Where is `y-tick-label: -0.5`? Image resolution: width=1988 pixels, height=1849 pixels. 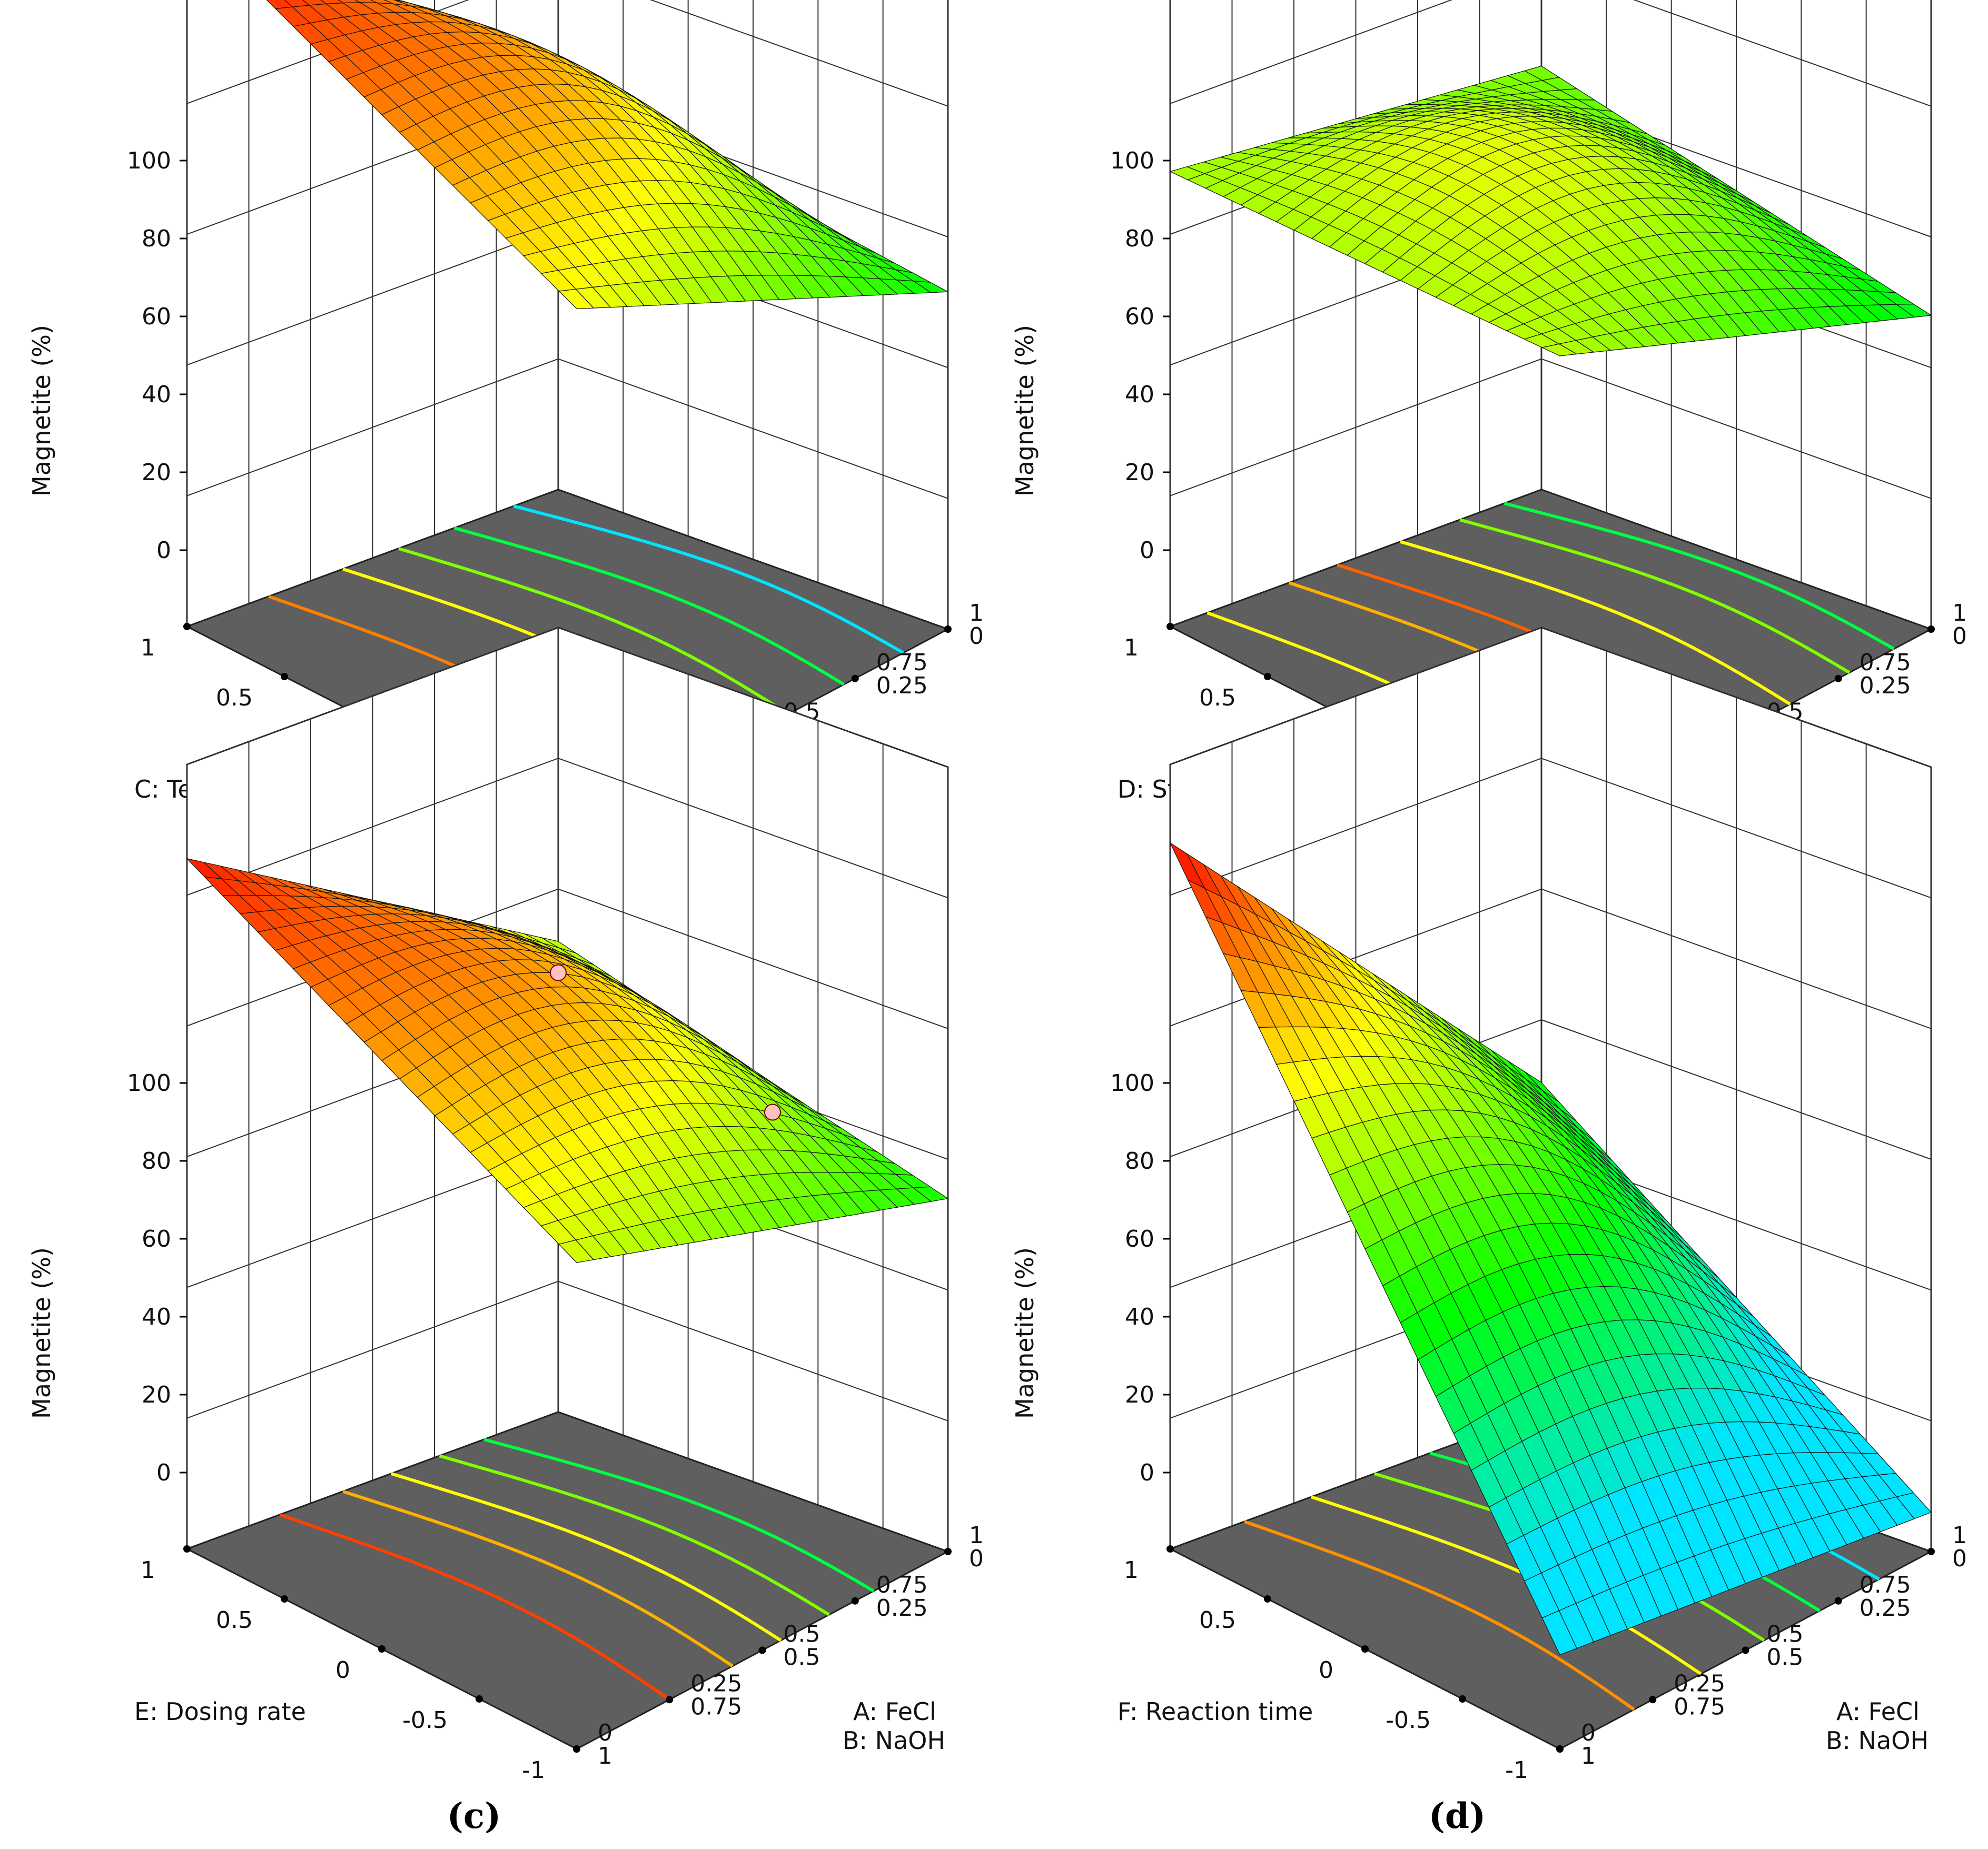 y-tick-label: -0.5 is located at coordinates (1409, 1720).